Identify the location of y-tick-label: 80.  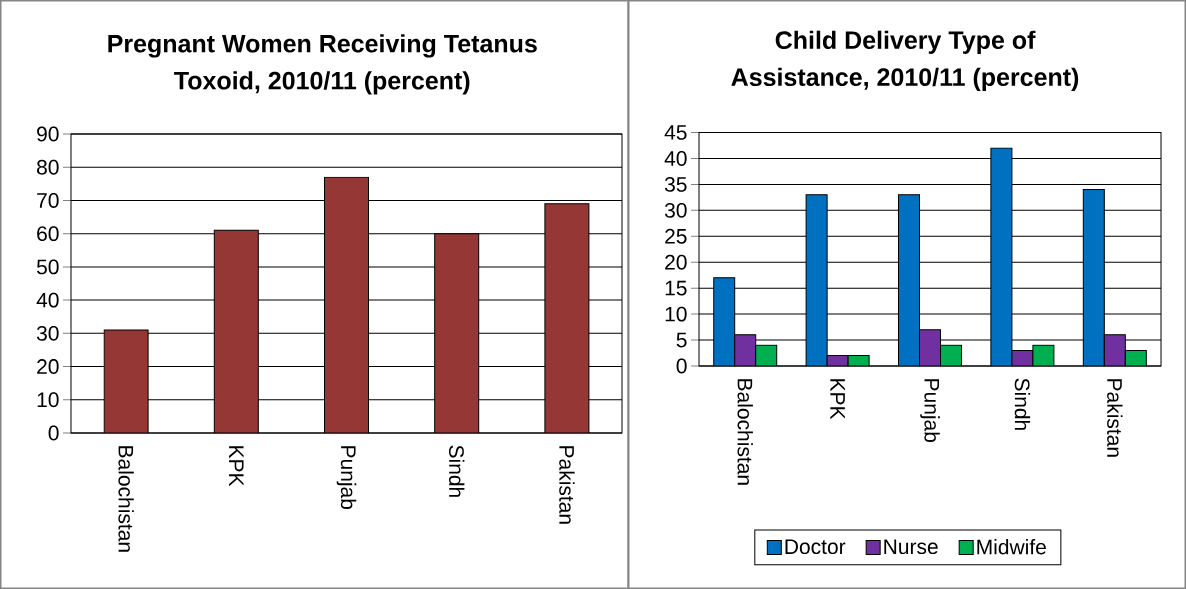
(48, 167).